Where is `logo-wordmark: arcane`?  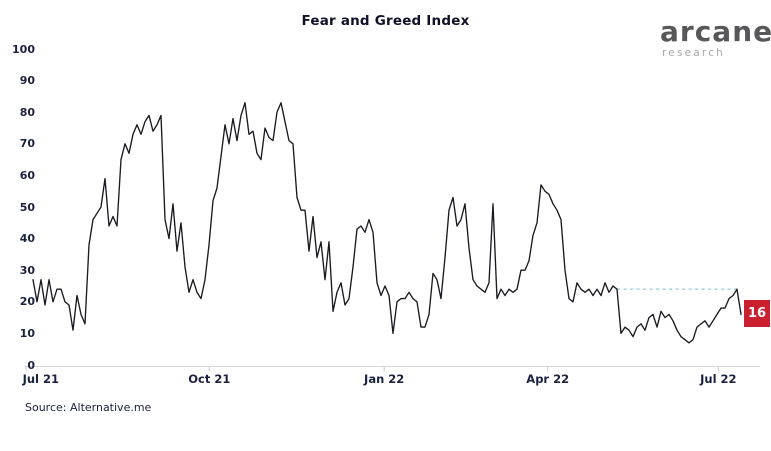 logo-wordmark: arcane is located at coordinates (715, 31).